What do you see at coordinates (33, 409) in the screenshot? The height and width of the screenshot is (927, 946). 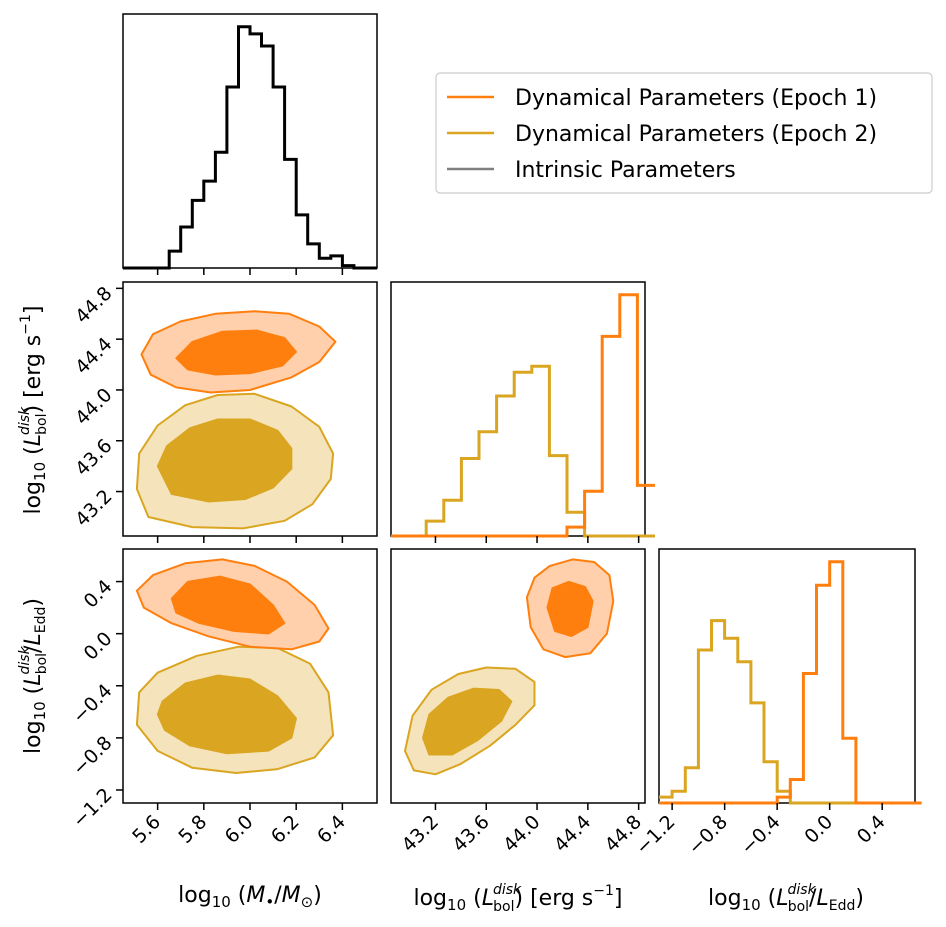 I see `lbol-y-axis-label: log10 (Ldiskbol) [erg s−1]` at bounding box center [33, 409].